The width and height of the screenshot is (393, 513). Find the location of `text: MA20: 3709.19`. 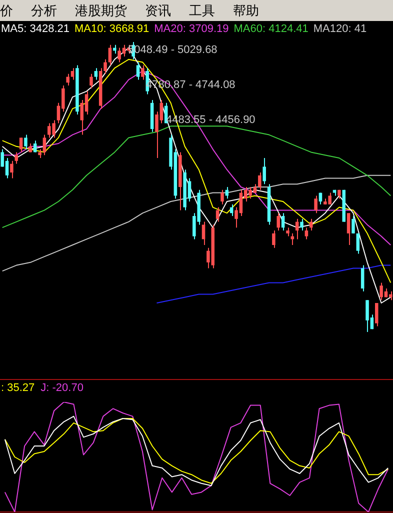

text: MA20: 3709.19 is located at coordinates (191, 29).